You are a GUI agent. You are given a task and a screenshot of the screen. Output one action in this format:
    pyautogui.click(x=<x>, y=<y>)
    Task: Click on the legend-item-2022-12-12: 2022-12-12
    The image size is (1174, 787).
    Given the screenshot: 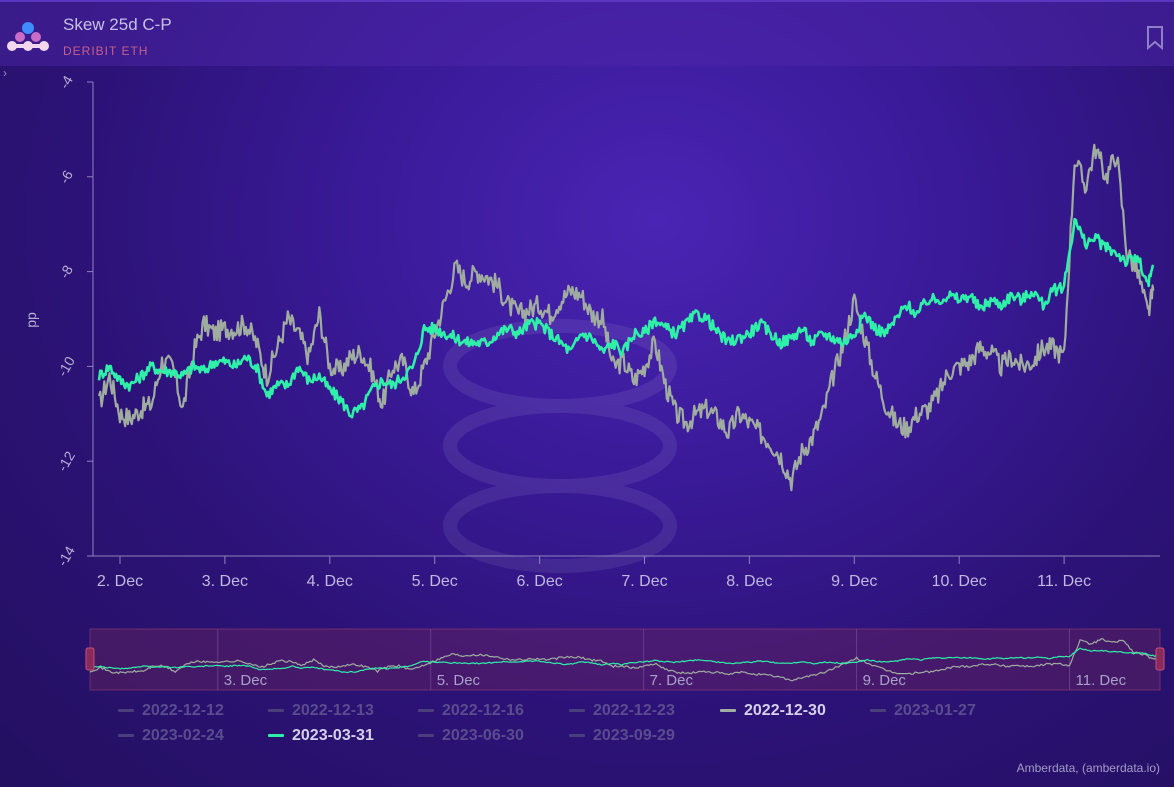 What is the action you would take?
    pyautogui.click(x=171, y=711)
    